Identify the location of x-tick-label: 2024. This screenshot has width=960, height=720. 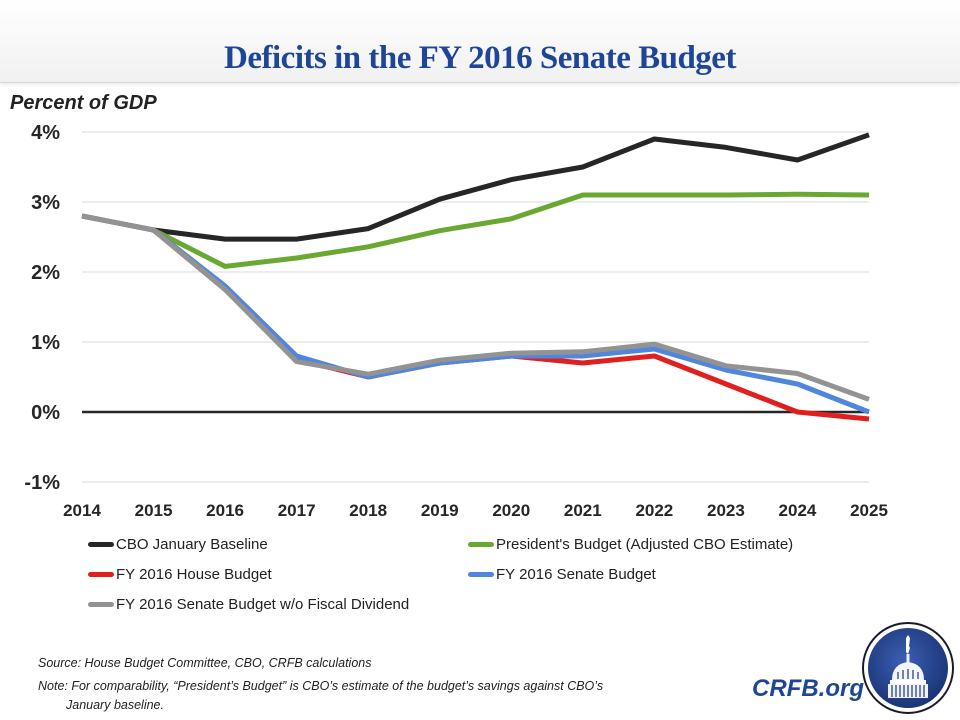
(798, 510).